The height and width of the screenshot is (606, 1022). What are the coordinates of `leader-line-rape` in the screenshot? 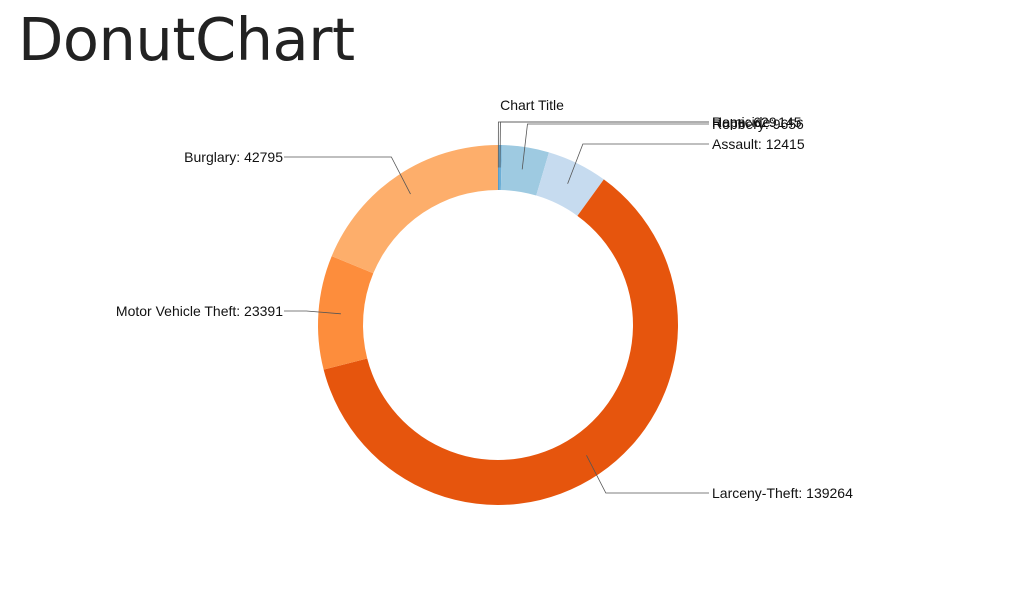 It's located at (604, 144).